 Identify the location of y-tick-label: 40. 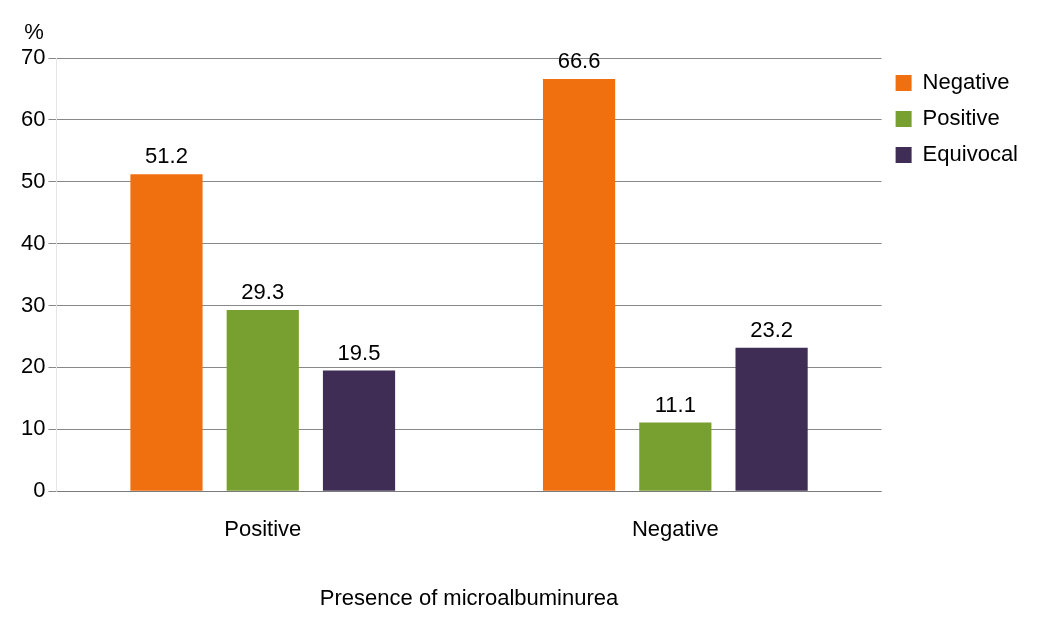
(33, 242).